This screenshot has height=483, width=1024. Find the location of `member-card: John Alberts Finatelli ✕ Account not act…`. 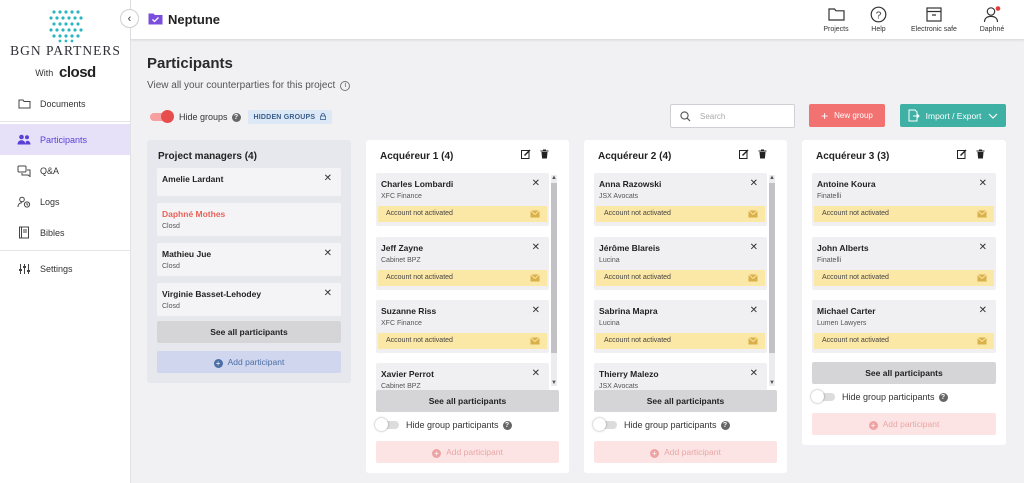

member-card: John Alberts Finatelli ✕ Account not act… is located at coordinates (904, 263).